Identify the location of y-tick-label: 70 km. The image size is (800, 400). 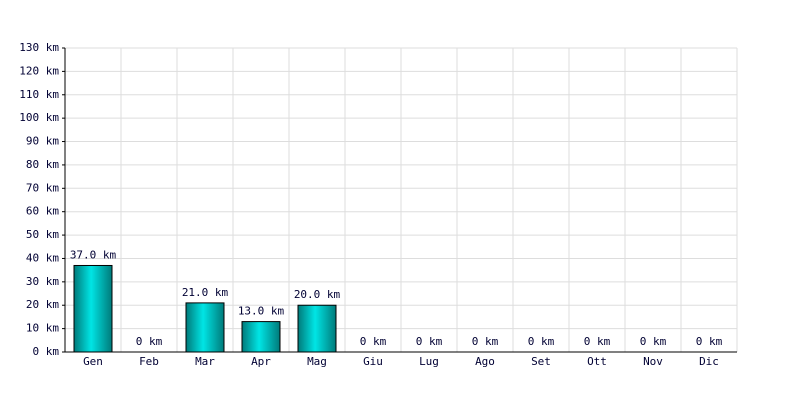
(42, 187).